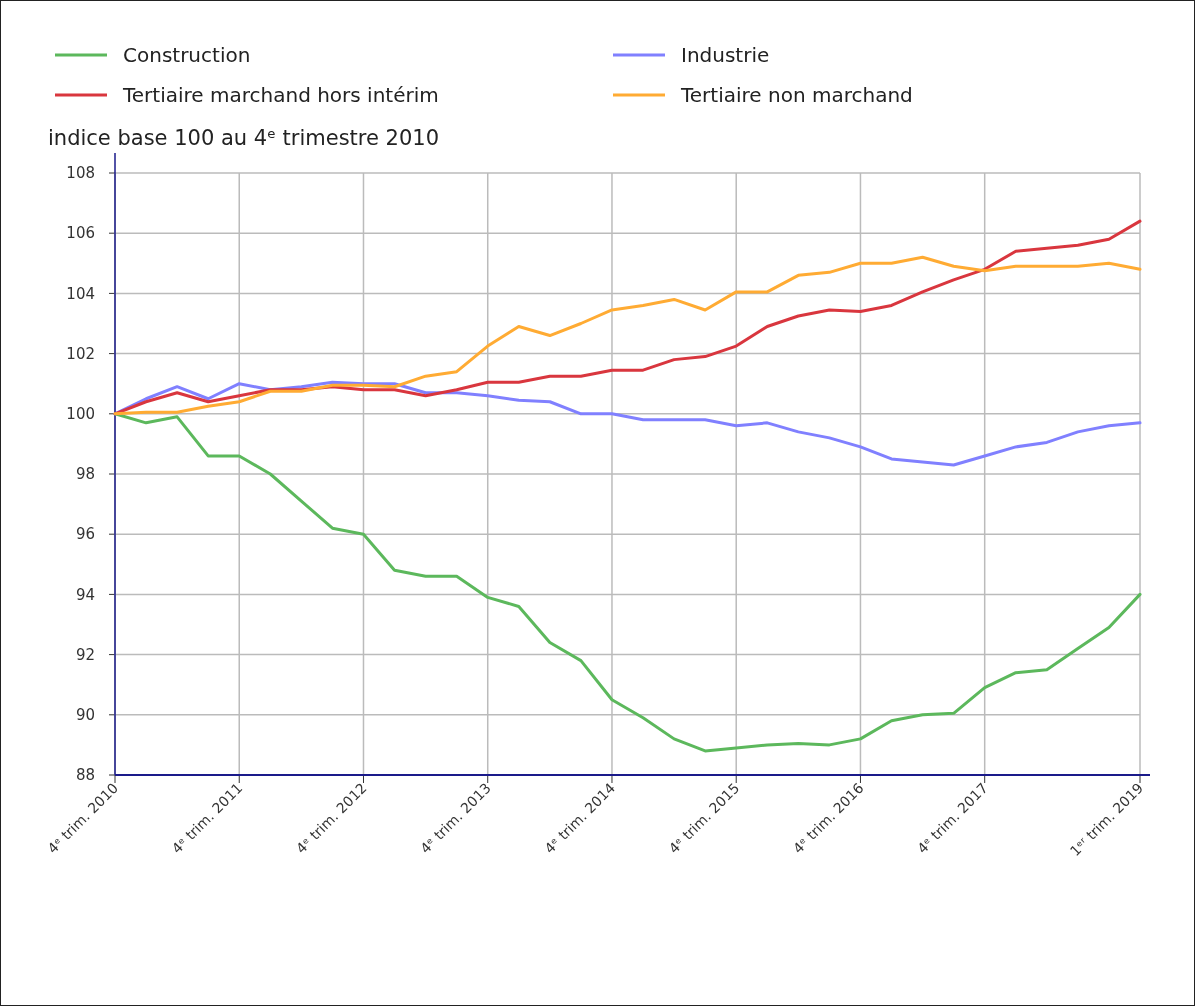 The image size is (1195, 1006). I want to click on y-tick-label: 90, so click(85, 715).